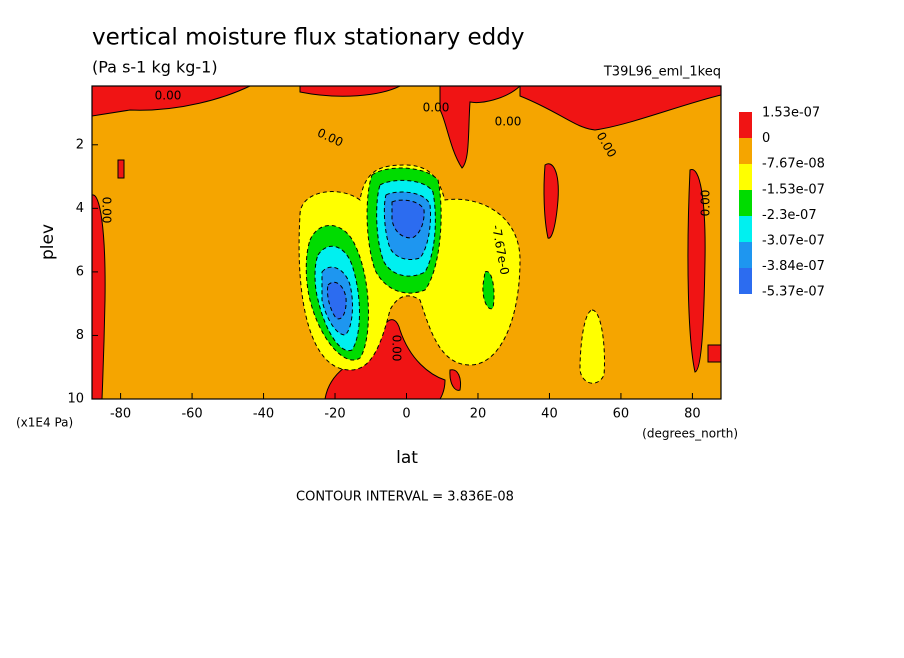 The image size is (904, 658). I want to click on chart-title: vertical moisture flux stationary eddy, so click(308, 38).